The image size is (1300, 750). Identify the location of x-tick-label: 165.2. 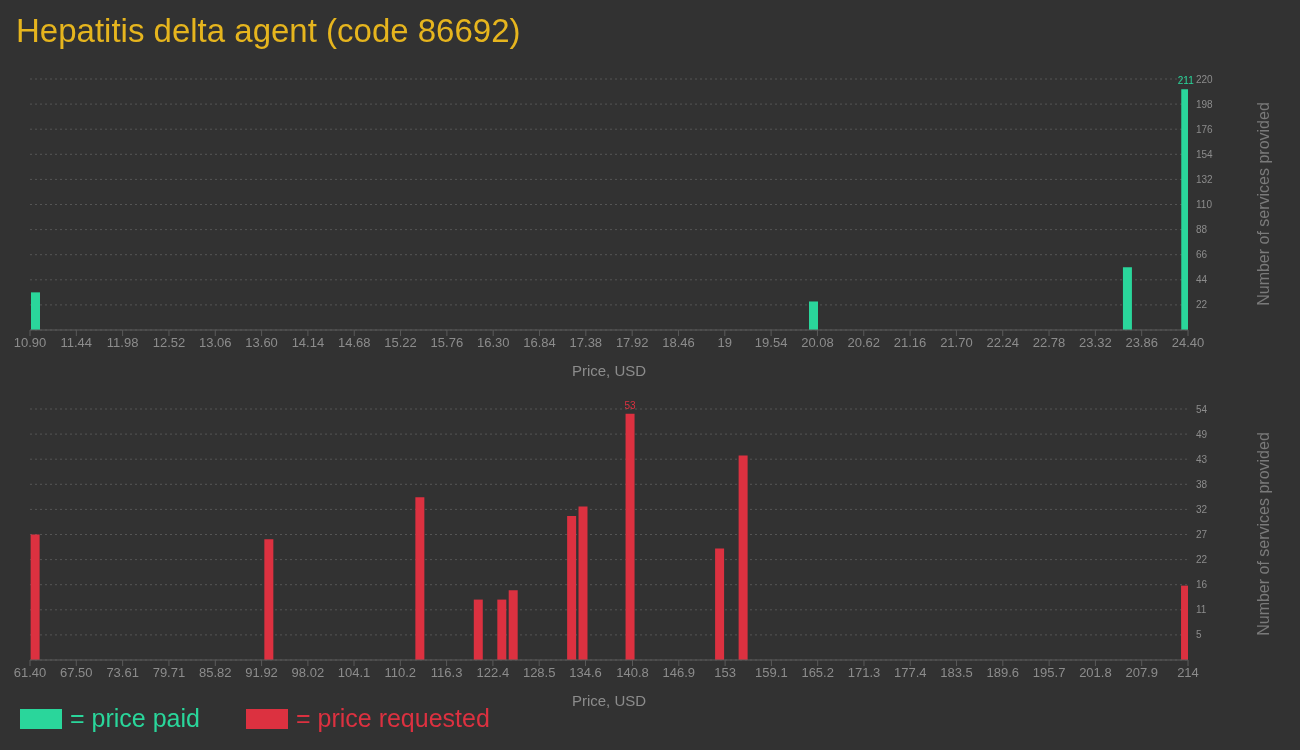
(817, 673).